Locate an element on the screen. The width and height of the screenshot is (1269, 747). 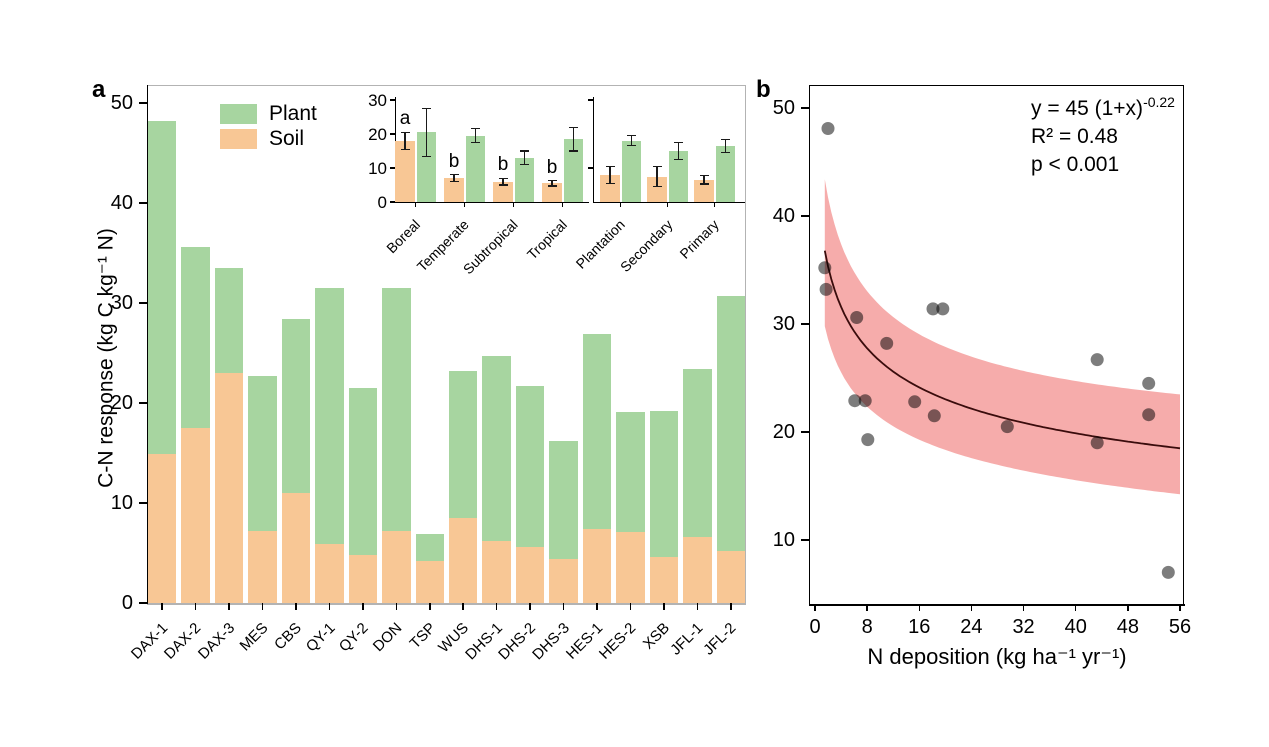
fit-equation-base: y = 45 (1+x) is located at coordinates (1087, 108).